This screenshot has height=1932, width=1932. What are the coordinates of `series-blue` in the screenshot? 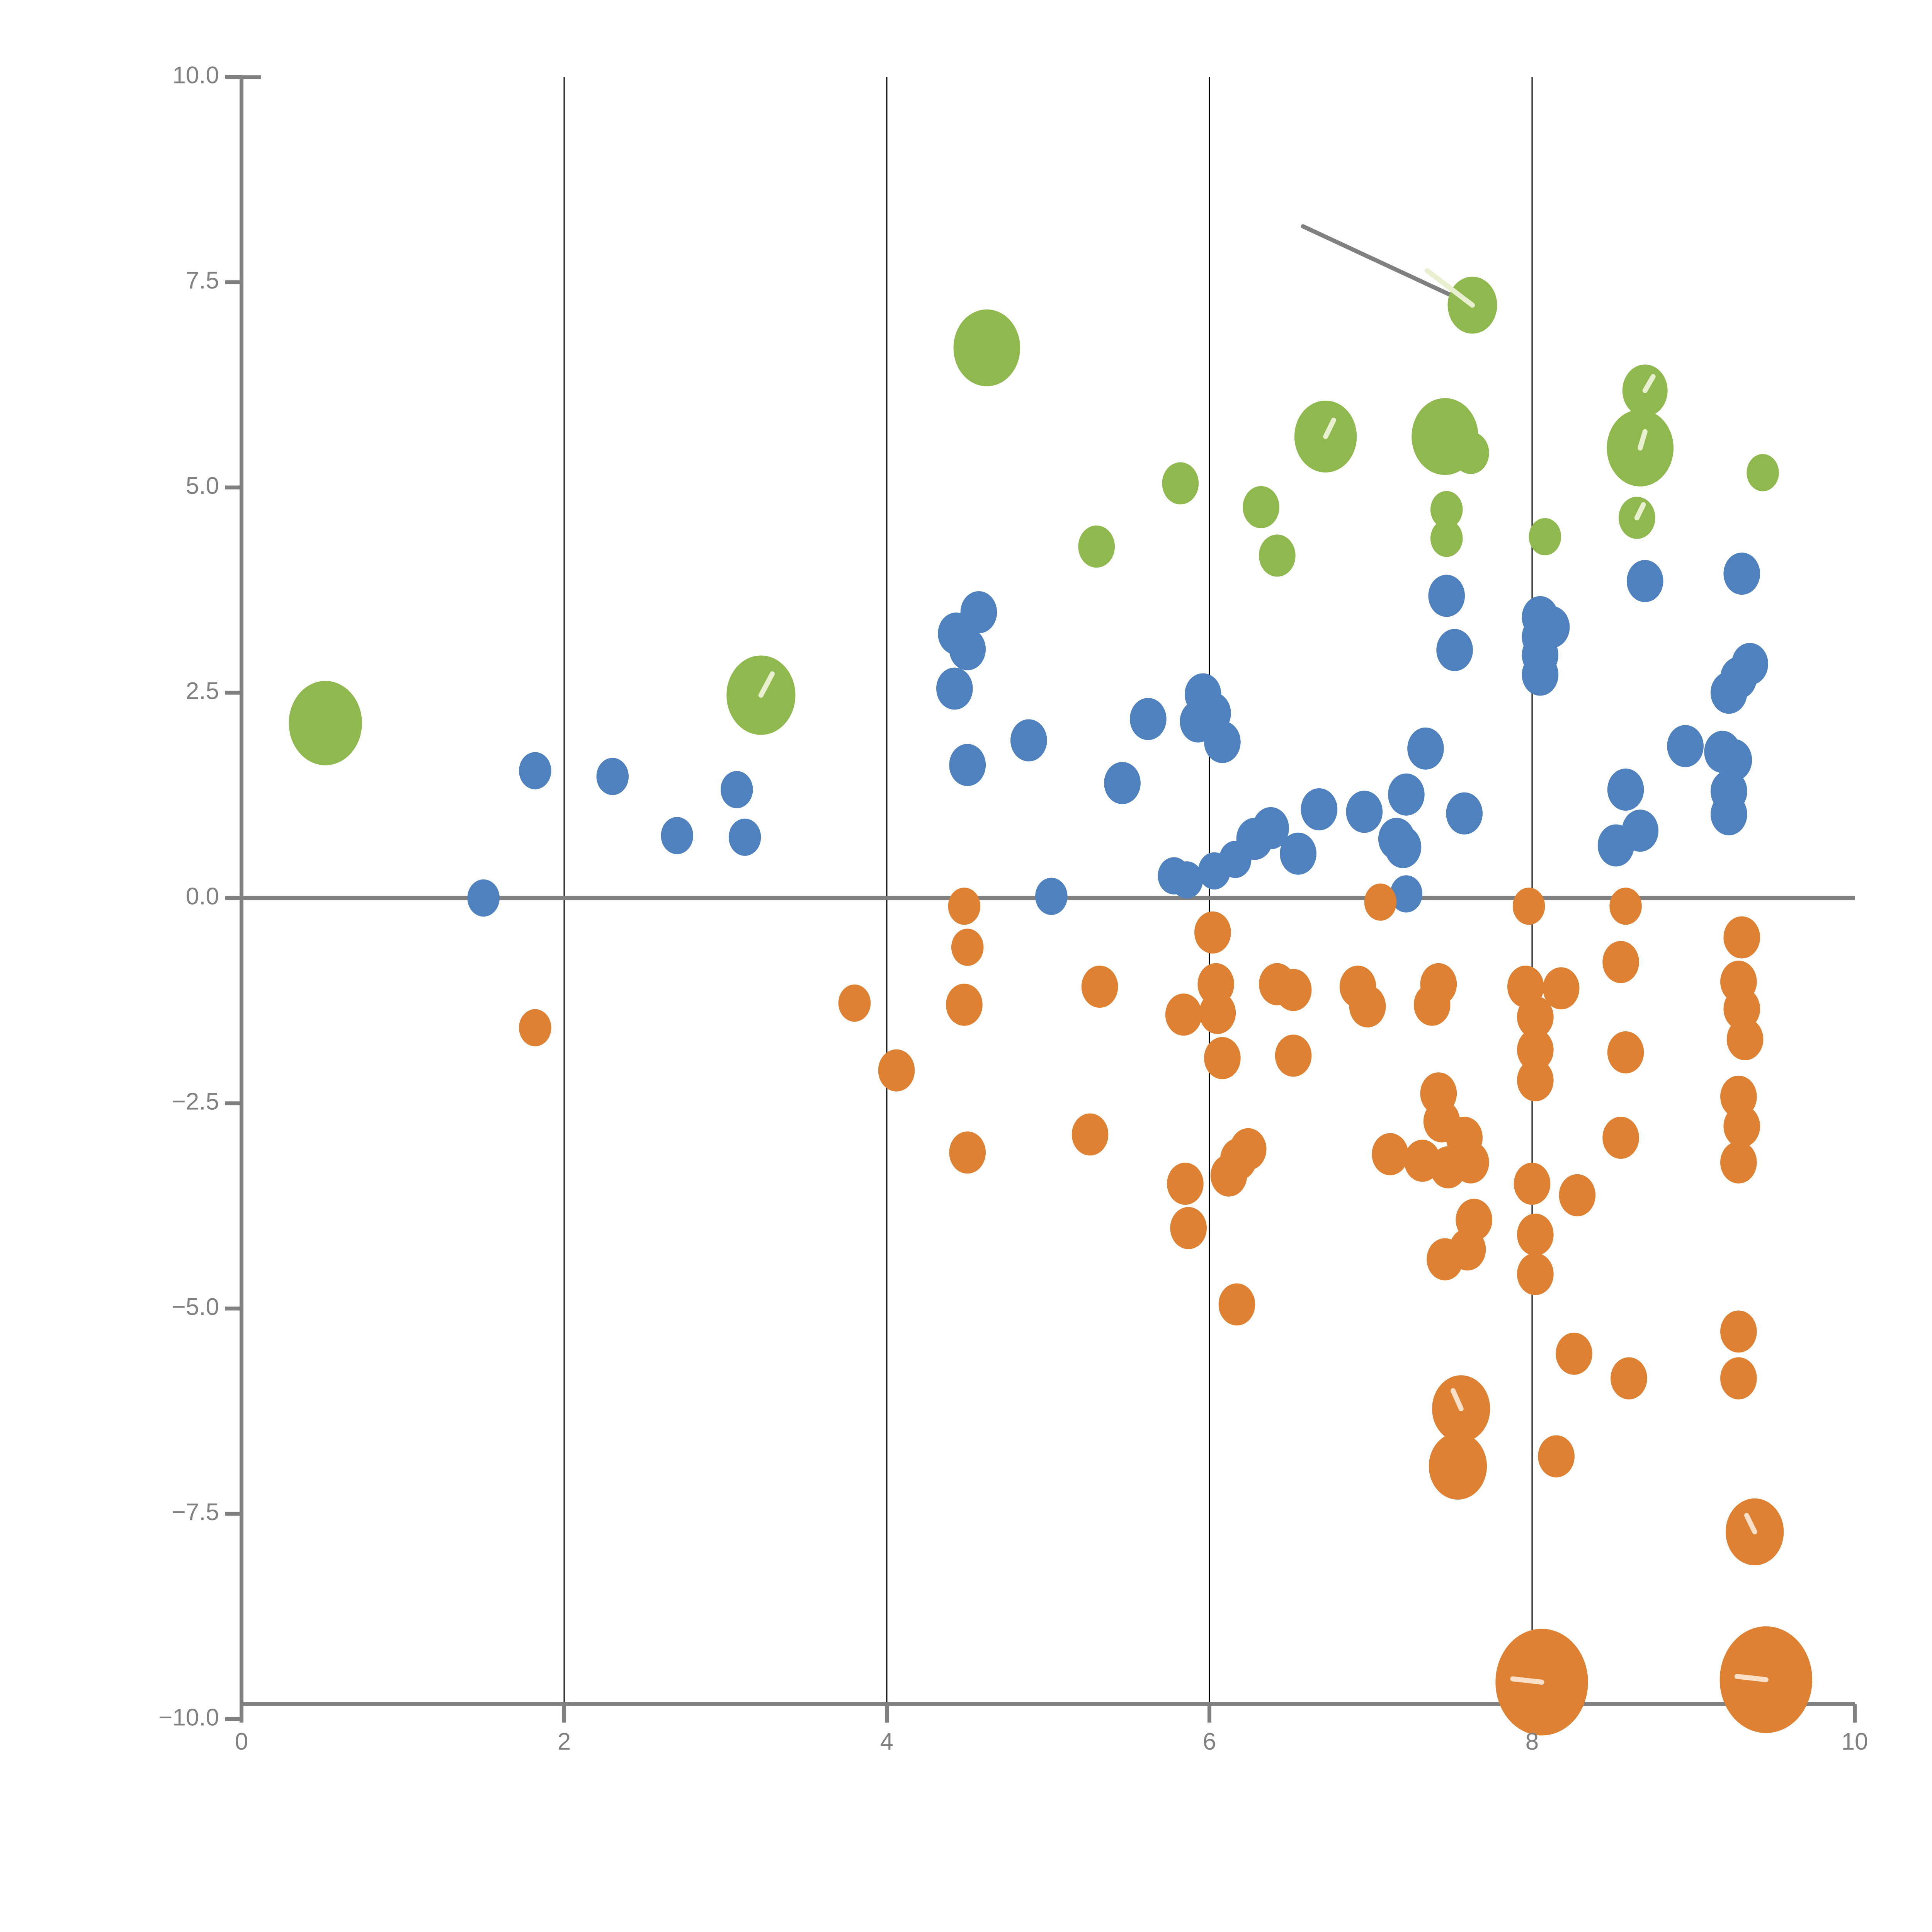 It's located at (1118, 735).